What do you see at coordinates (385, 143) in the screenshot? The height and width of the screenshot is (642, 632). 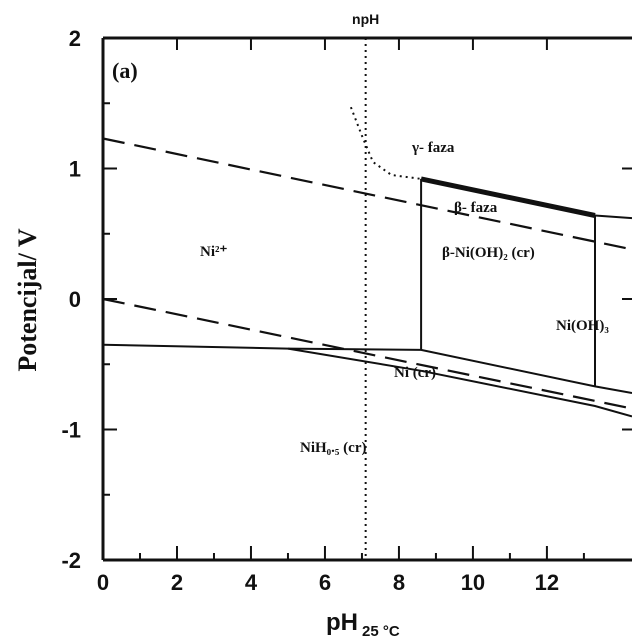 I see `boundary-line-dotted` at bounding box center [385, 143].